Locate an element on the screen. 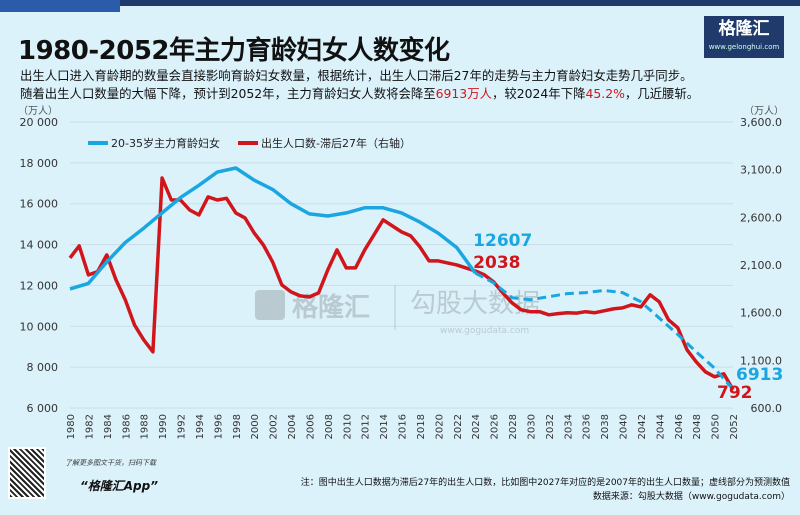 The height and width of the screenshot is (515, 800). y-right-tick-label: 2,600.0 is located at coordinates (761, 217).